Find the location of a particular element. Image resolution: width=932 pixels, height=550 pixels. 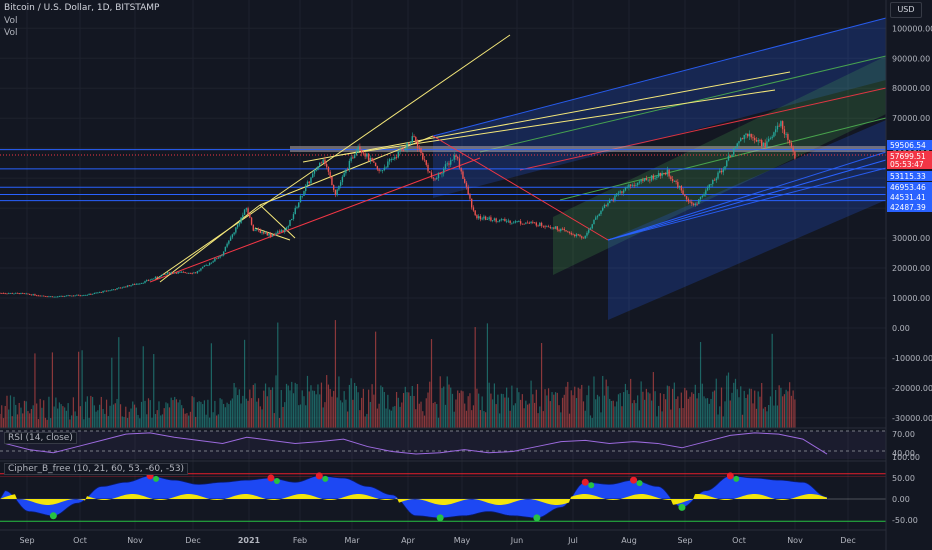

cipher-pane is located at coordinates (443, 497).